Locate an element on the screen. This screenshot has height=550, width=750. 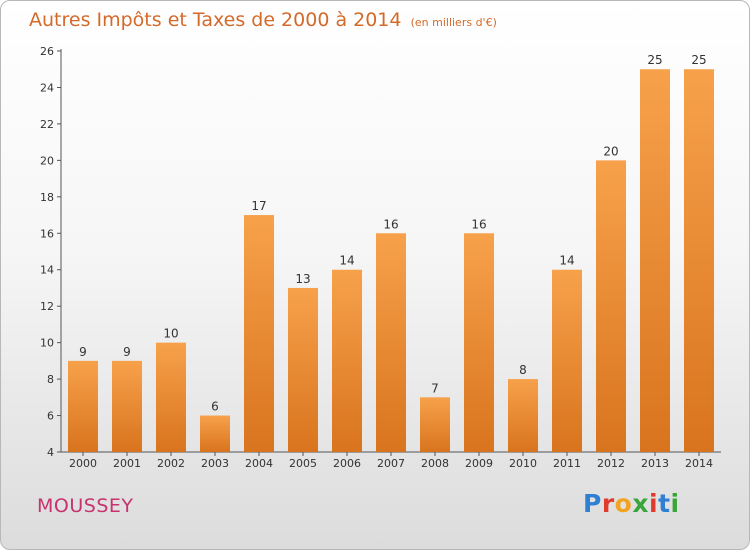
bar-value-label: 13 is located at coordinates (302, 279).